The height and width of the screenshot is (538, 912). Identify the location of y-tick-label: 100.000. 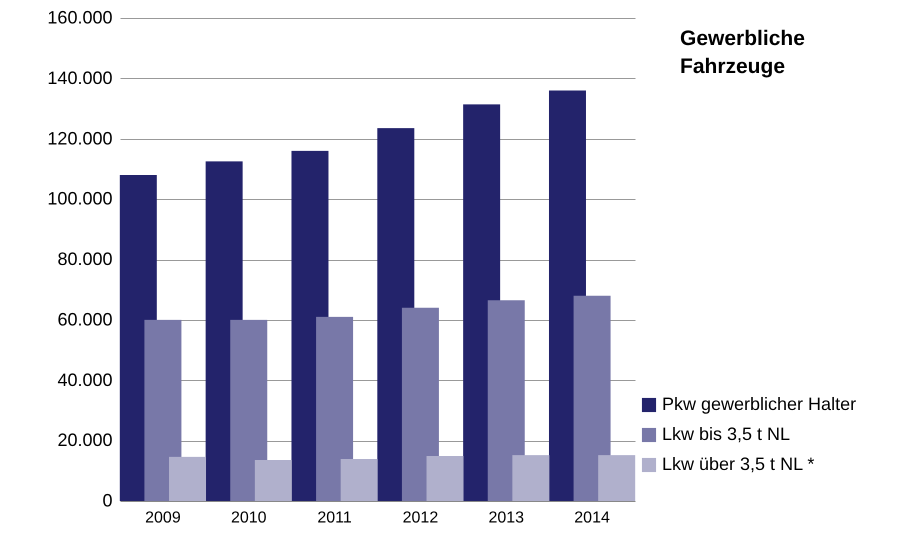
(79, 198).